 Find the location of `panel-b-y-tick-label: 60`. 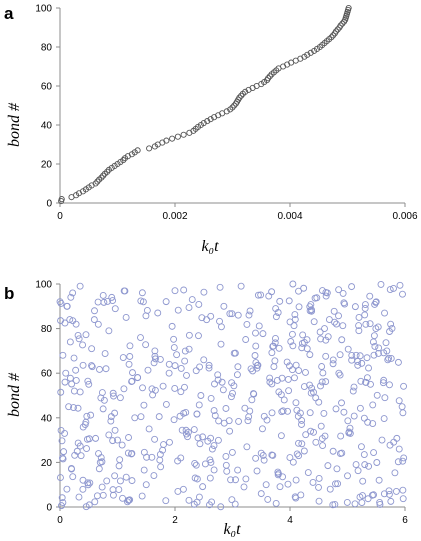

panel-b-y-tick-label: 60 is located at coordinates (47, 374).